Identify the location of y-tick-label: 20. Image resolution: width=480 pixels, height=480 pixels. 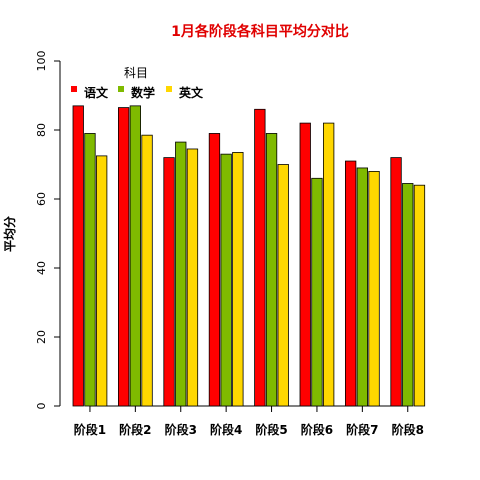
(41, 337).